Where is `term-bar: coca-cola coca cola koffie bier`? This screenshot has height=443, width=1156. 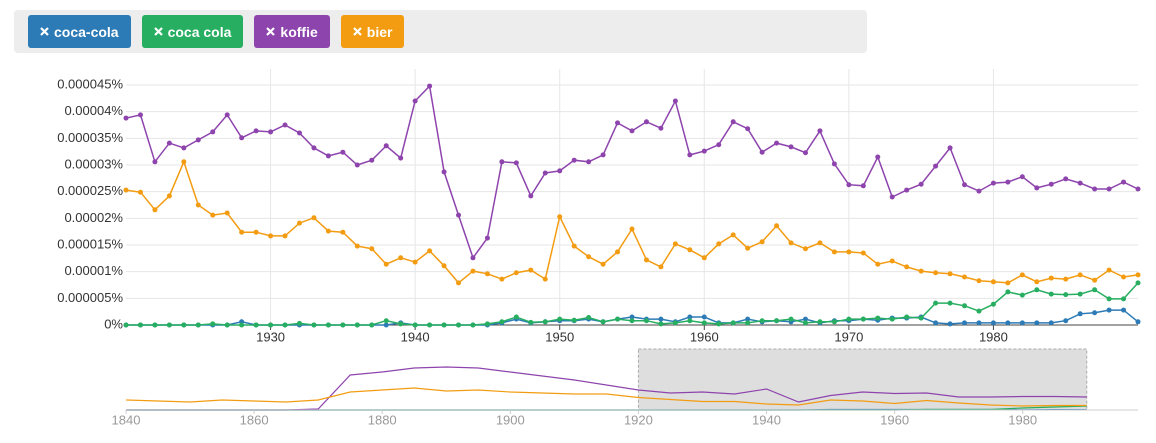 term-bar: coca-cola coca cola koffie bier is located at coordinates (440, 31).